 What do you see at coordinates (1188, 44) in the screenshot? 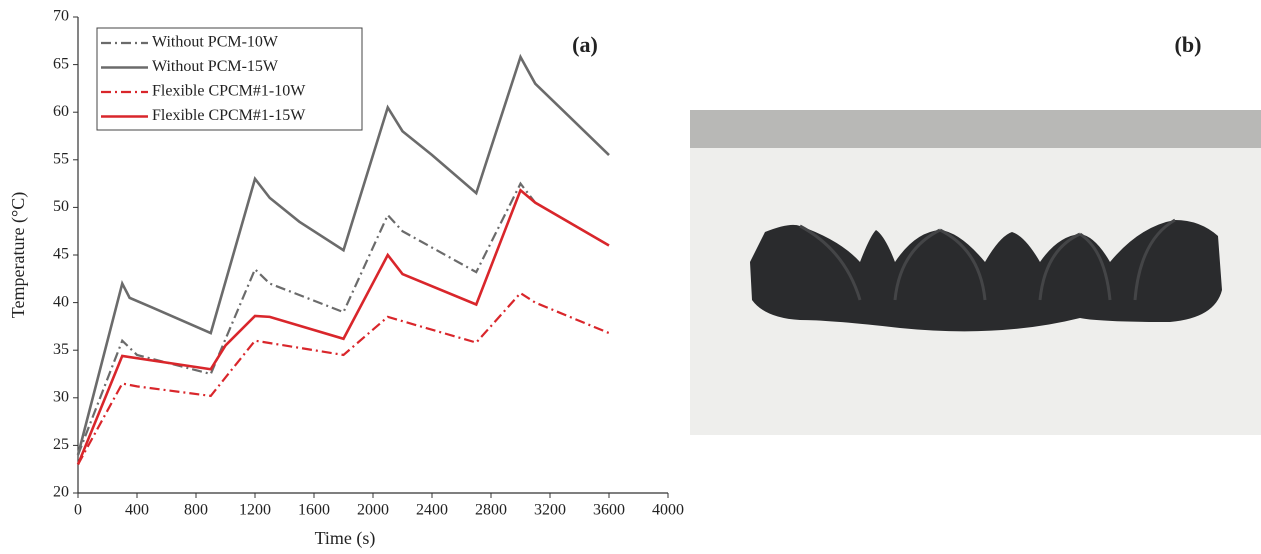
I see `panel-label: (b)` at bounding box center [1188, 44].